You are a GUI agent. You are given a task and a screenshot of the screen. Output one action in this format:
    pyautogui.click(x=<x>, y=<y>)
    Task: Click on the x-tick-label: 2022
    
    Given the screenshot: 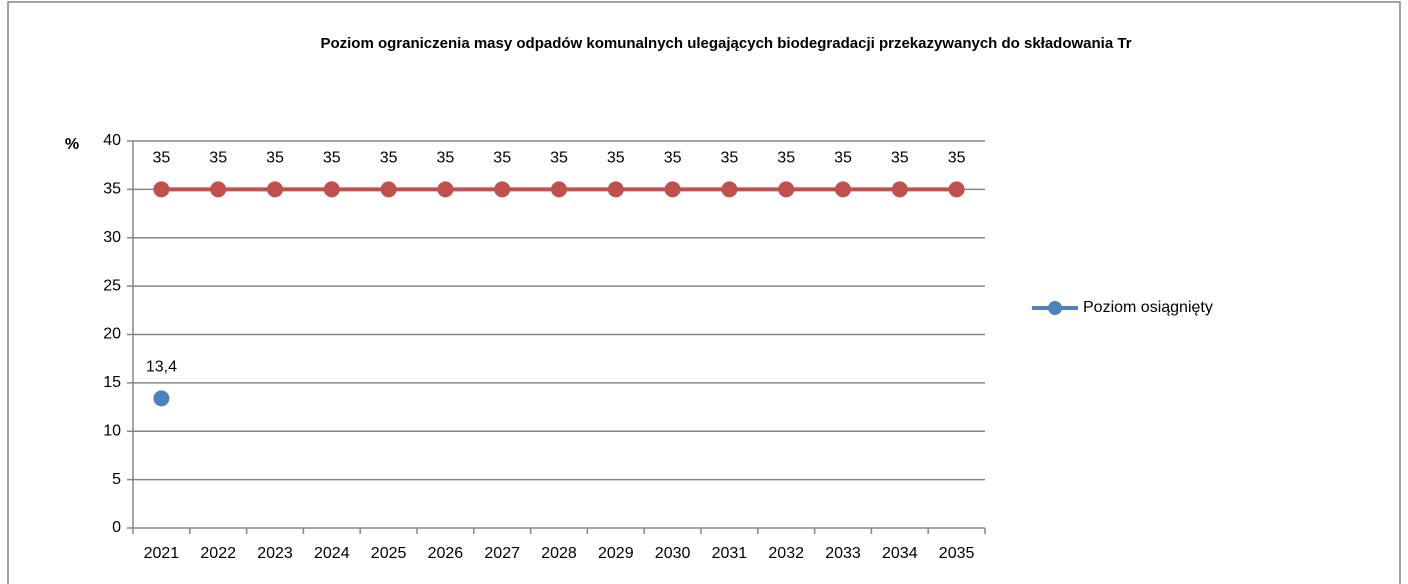 What is the action you would take?
    pyautogui.click(x=218, y=553)
    